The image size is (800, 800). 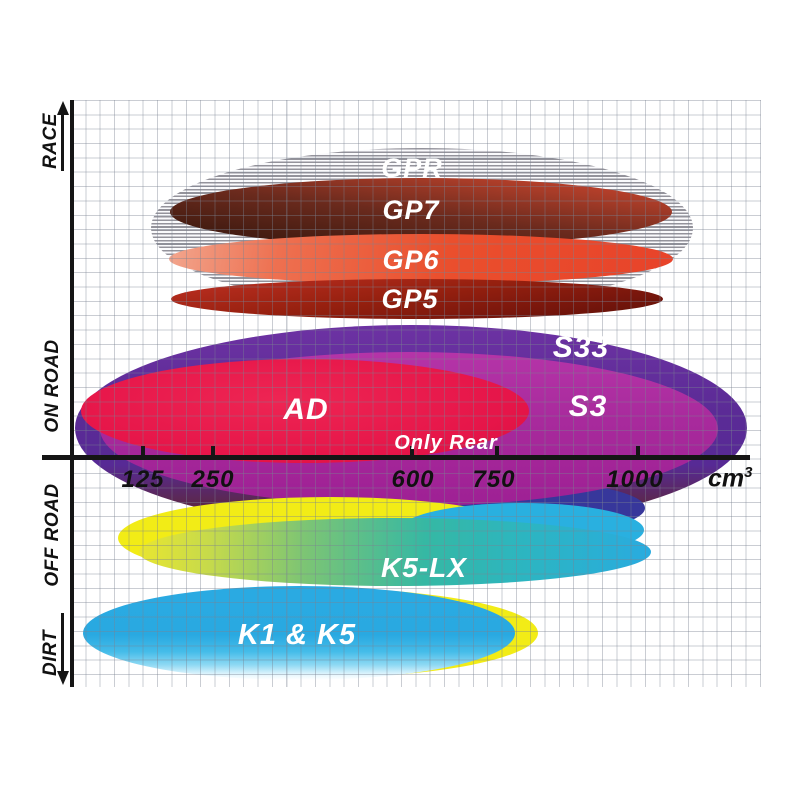 I want to click on x-axis-unit-label: cm3, so click(x=730, y=478).